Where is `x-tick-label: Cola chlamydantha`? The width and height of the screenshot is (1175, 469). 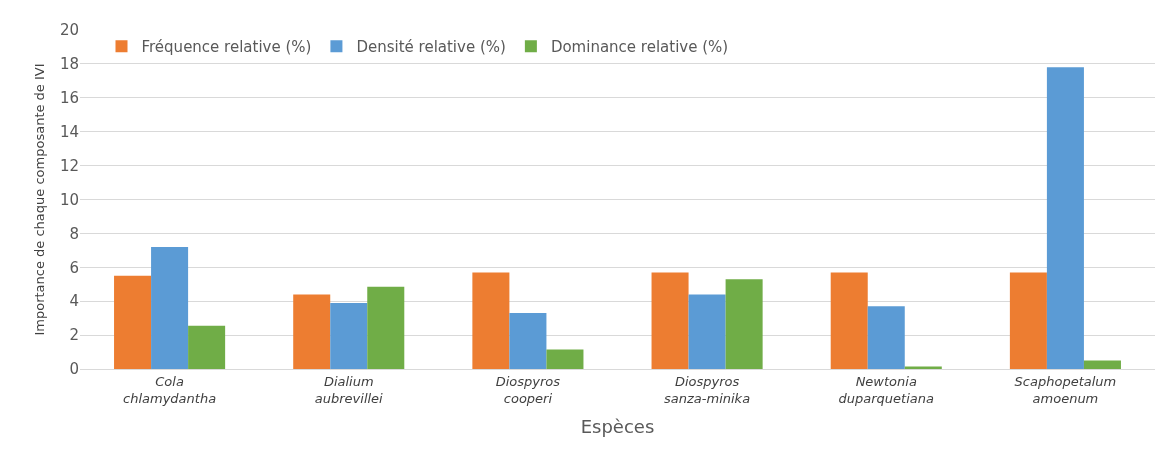
x-tick-label: Cola chlamydantha is located at coordinates (170, 389).